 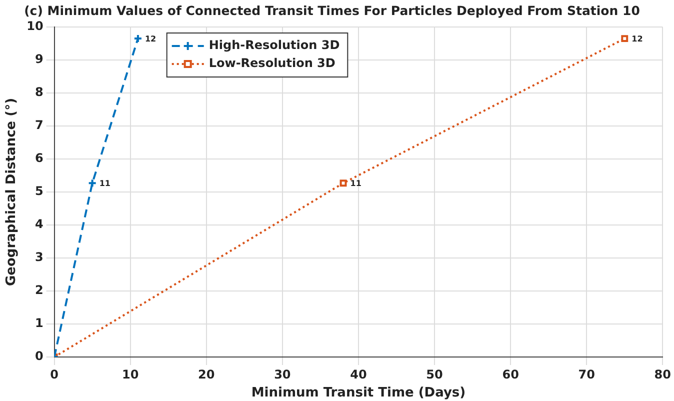 I want to click on x-tick-label: 30, so click(x=282, y=374).